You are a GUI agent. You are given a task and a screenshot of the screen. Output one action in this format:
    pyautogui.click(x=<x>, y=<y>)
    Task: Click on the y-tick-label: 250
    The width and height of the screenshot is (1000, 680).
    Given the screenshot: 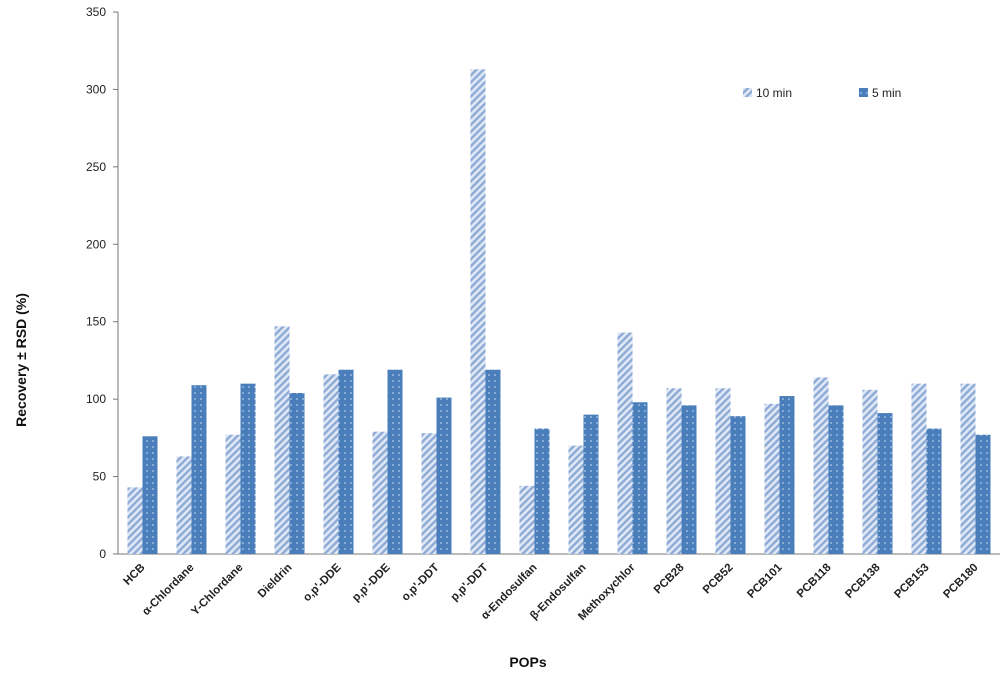 What is the action you would take?
    pyautogui.click(x=96, y=167)
    